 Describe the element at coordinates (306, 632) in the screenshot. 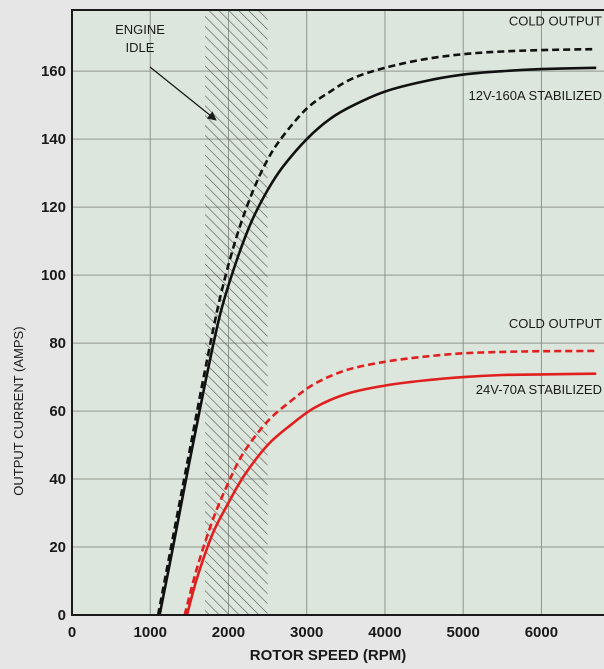

I see `x-tick-label: 3000` at that location.